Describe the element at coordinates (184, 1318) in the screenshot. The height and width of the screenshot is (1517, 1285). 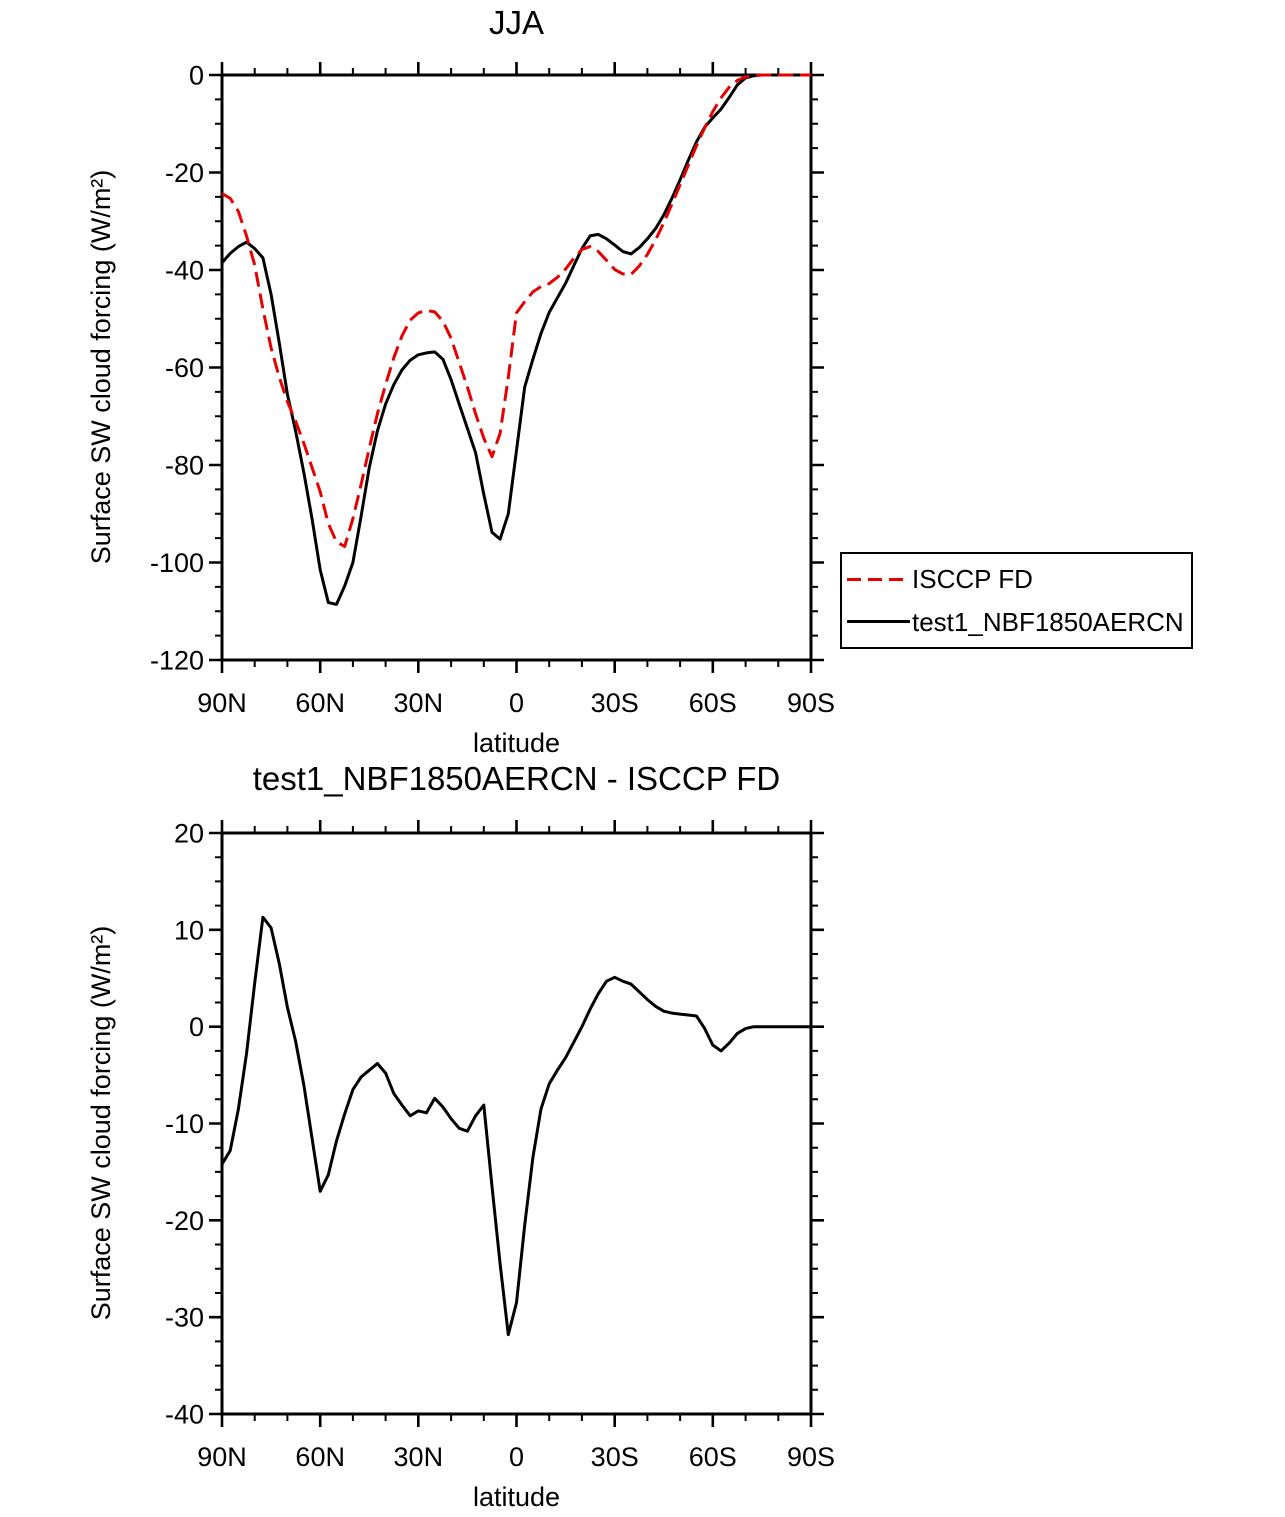
I see `bottom-chart-y-tick-label: -30` at that location.